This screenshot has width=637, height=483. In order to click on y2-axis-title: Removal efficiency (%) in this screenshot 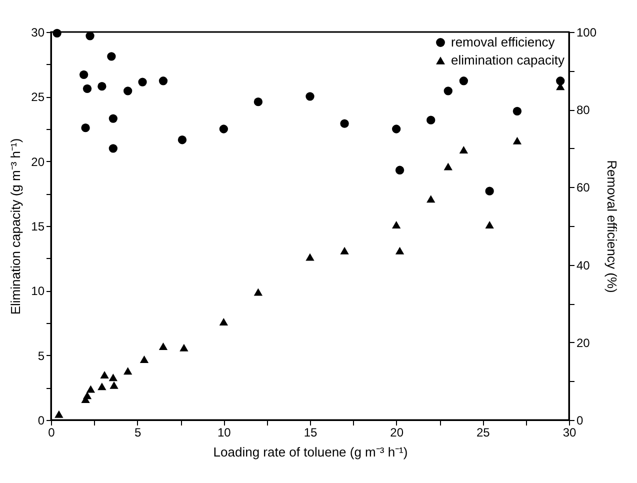, I will do `click(612, 226)`.